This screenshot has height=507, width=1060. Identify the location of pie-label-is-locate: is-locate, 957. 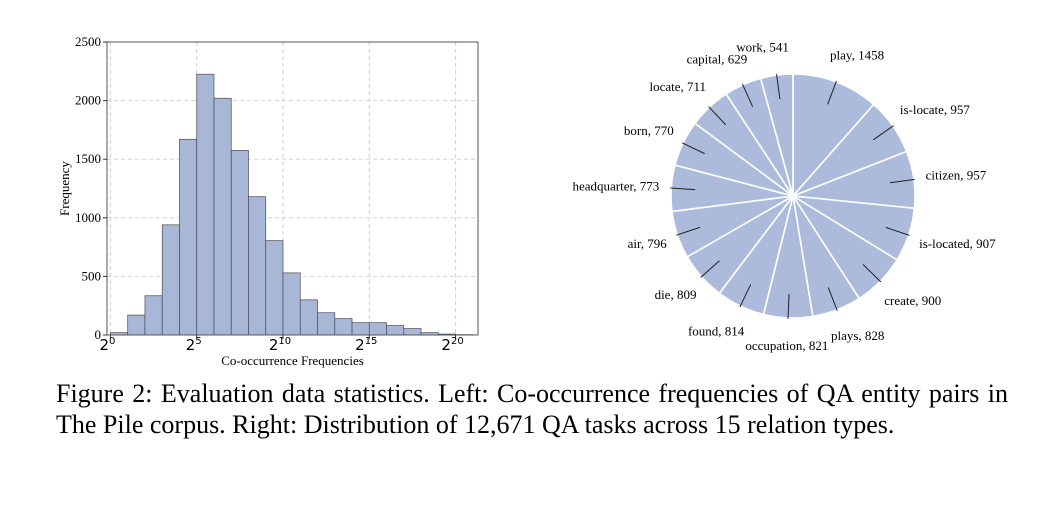
(935, 109).